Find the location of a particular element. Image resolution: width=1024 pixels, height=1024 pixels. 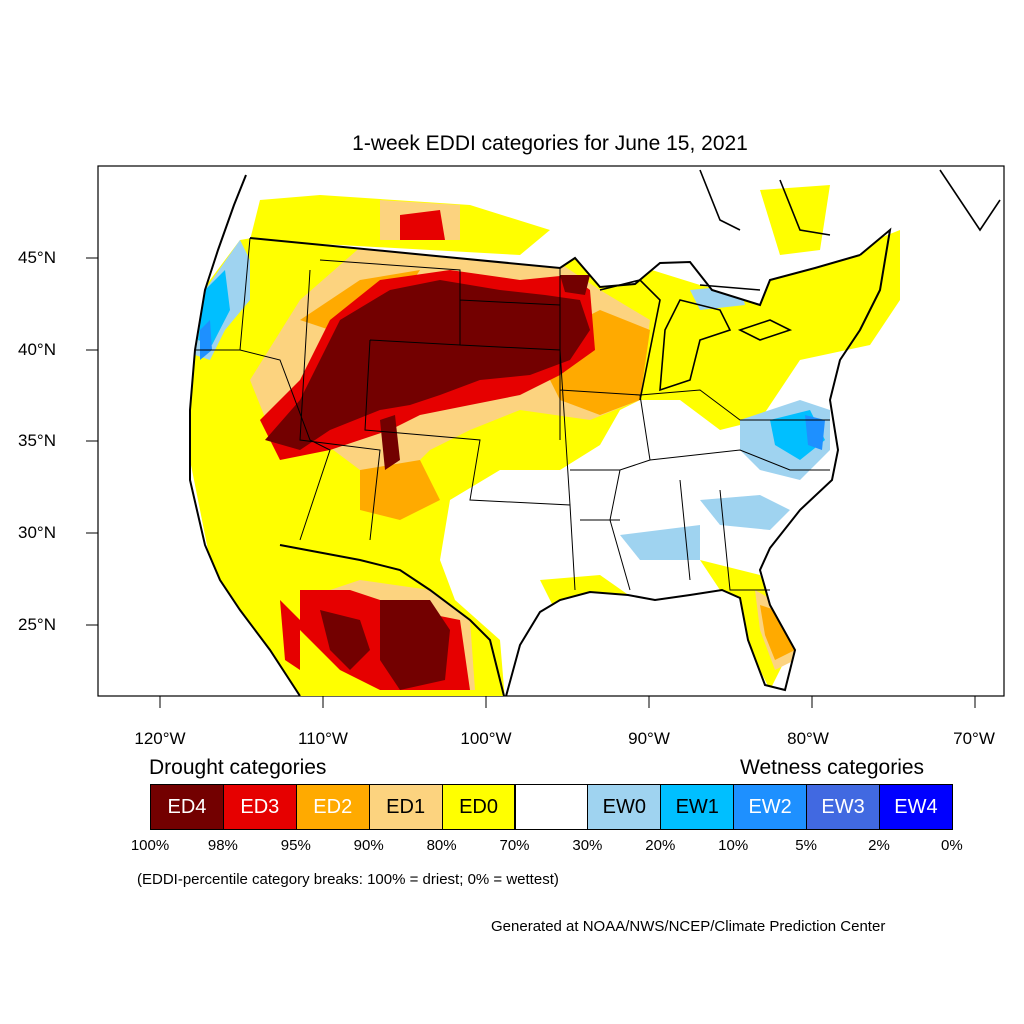

legend-break-label: 10% is located at coordinates (733, 845).